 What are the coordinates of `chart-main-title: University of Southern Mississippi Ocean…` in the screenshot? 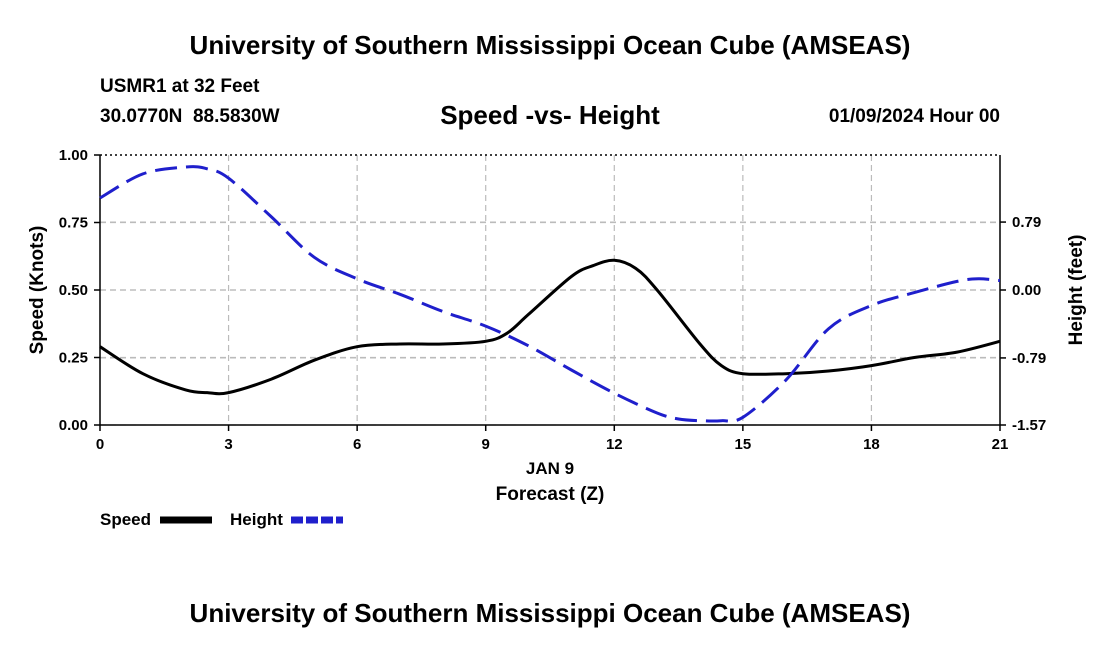 It's located at (550, 45).